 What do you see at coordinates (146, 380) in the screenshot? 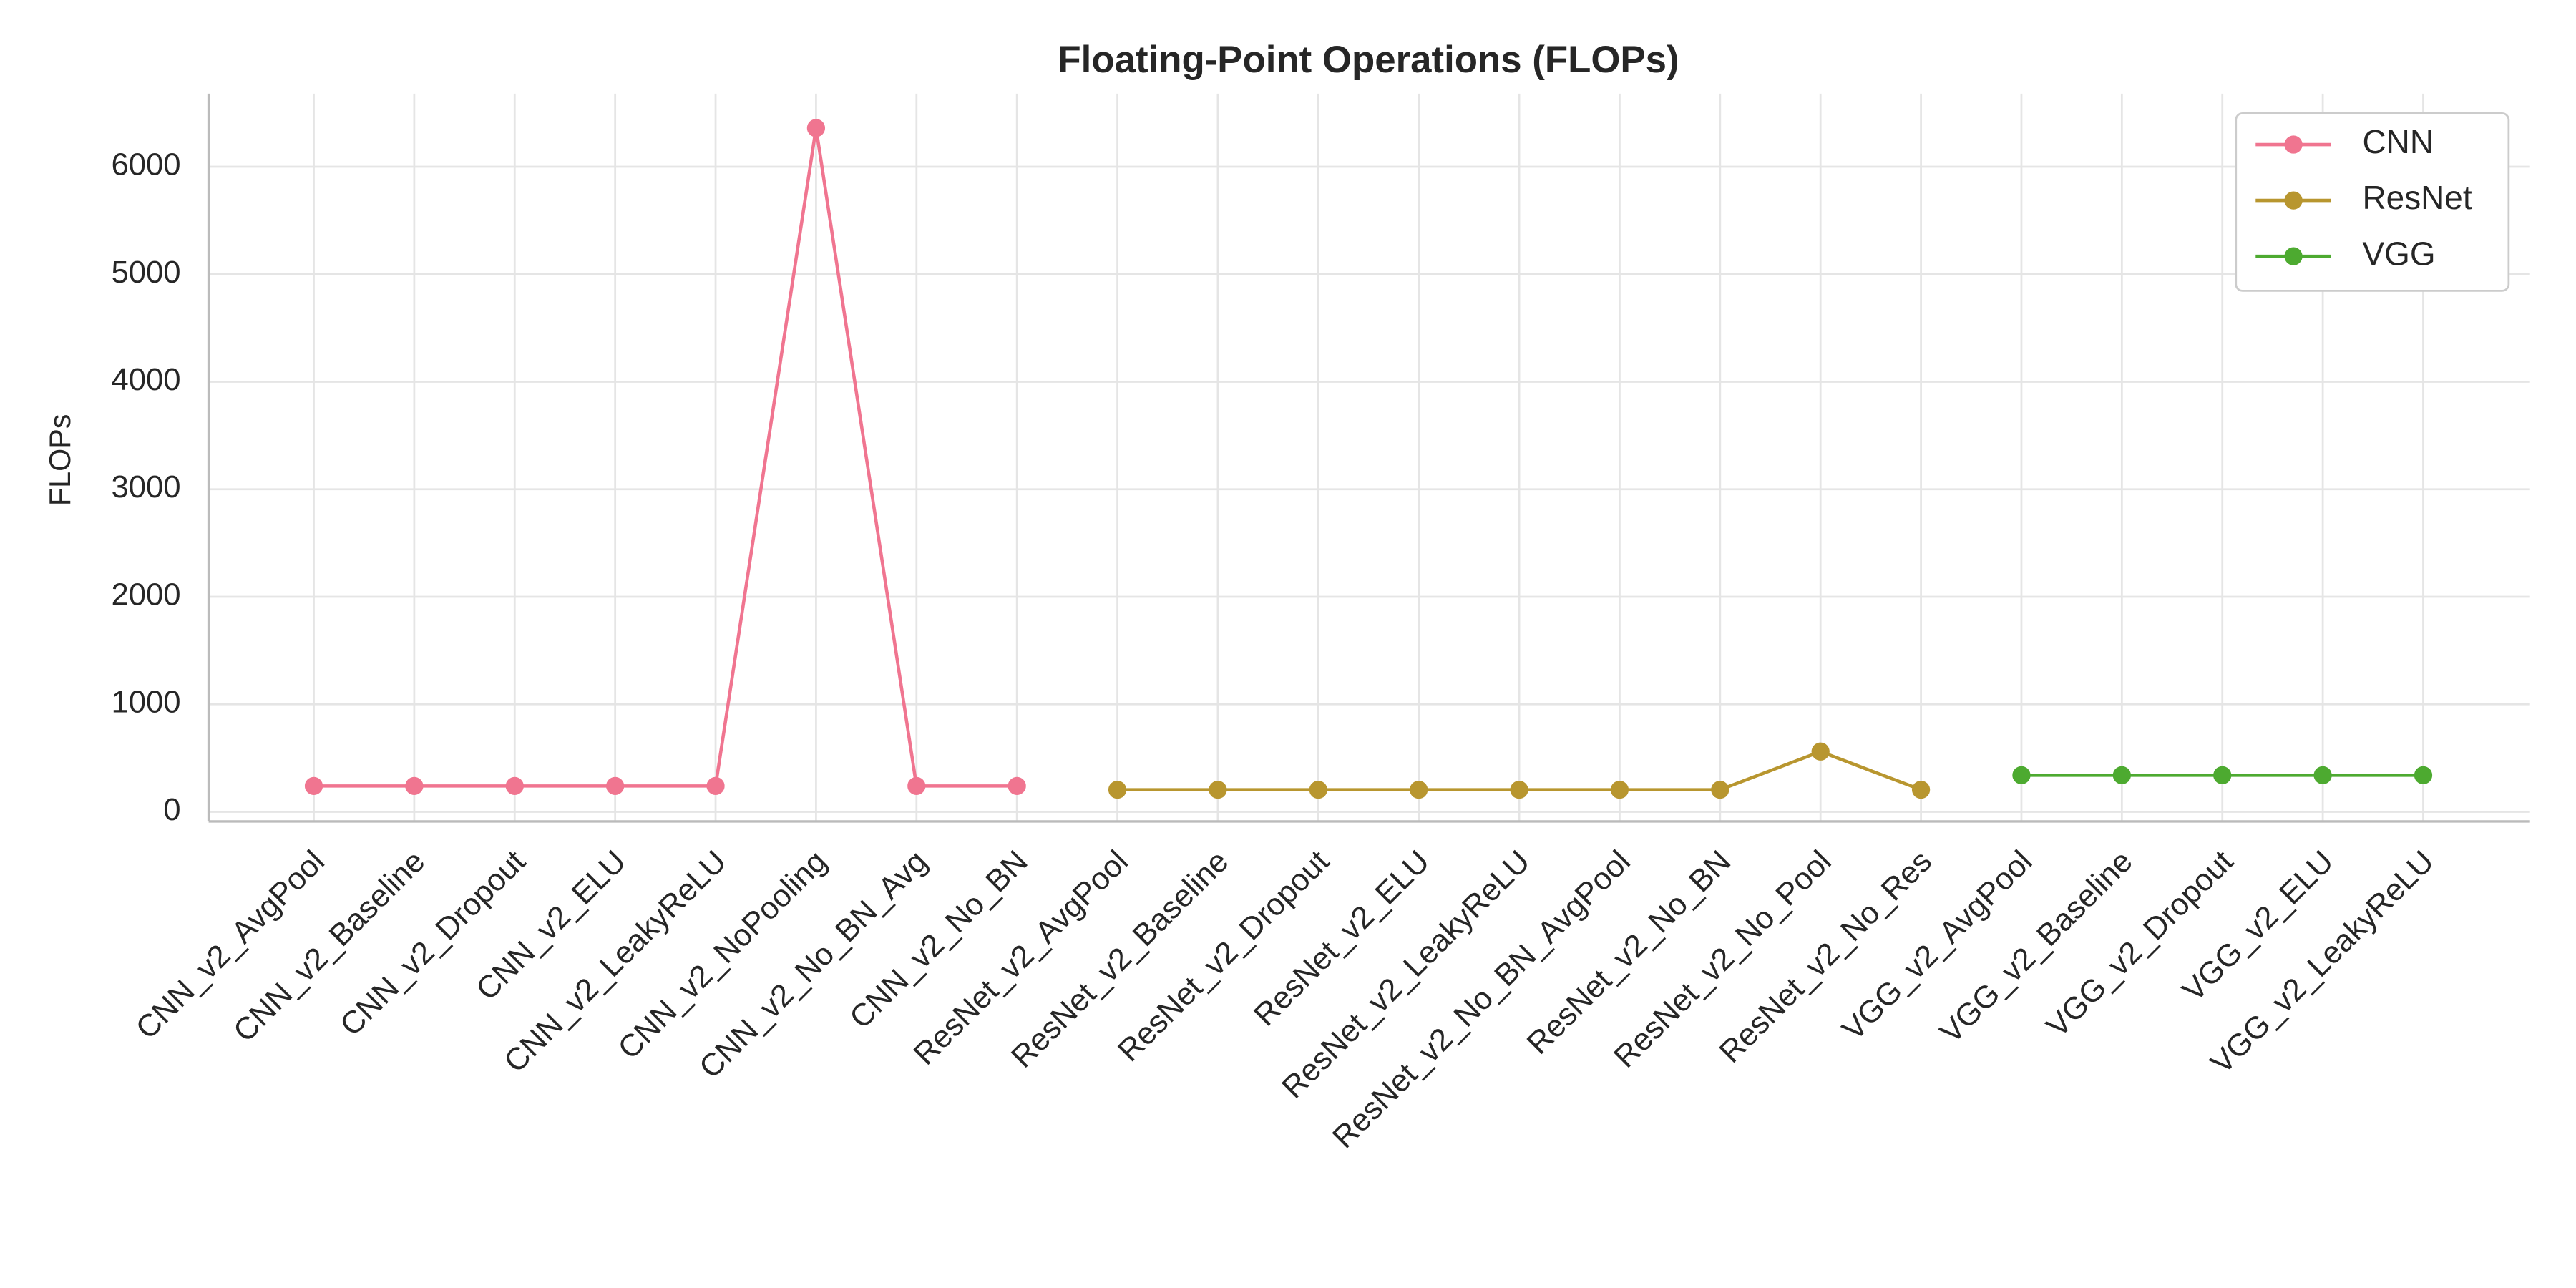
I see `y-tick-label: 4000` at bounding box center [146, 380].